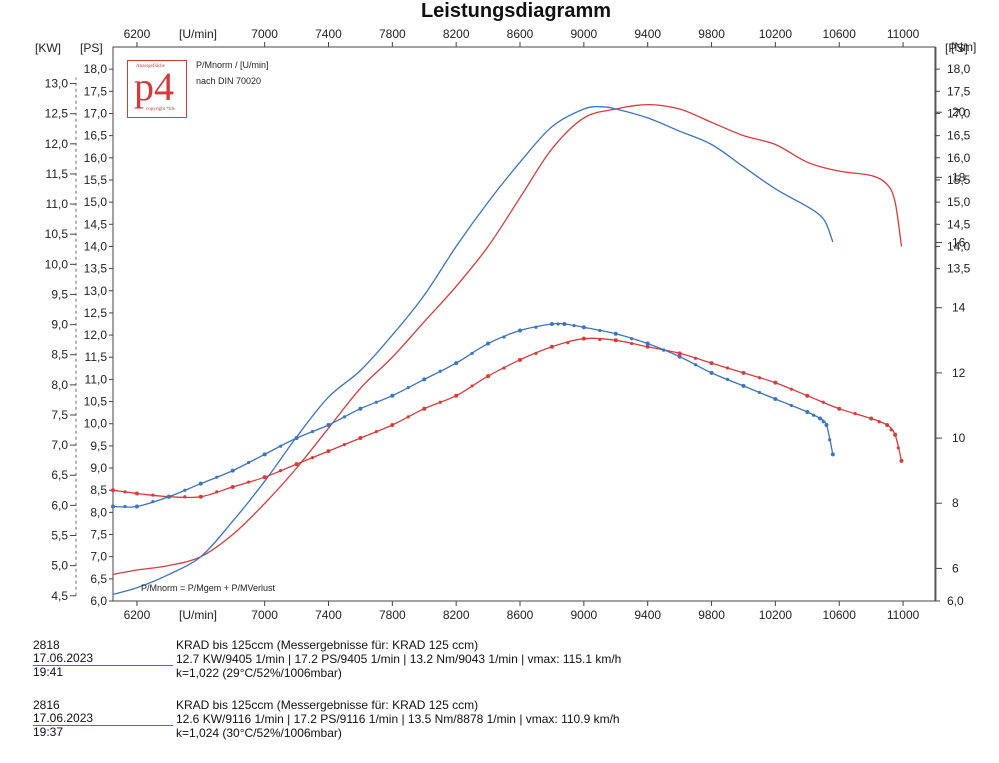 The width and height of the screenshot is (999, 763). Describe the element at coordinates (776, 615) in the screenshot. I see `x-tick-bottom-label: 10200` at that location.